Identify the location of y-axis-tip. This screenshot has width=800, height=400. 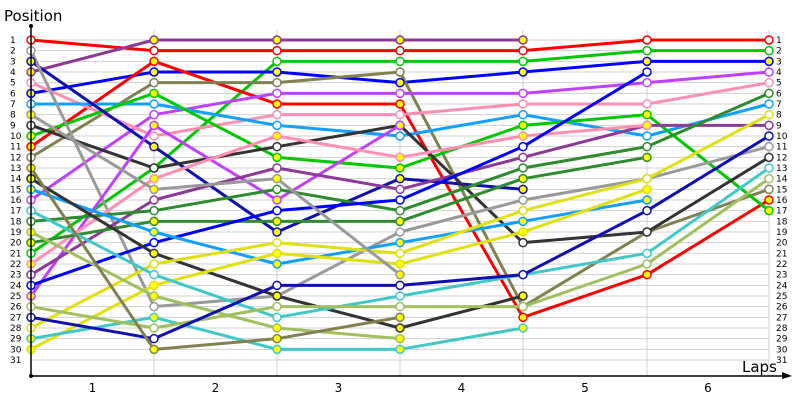
(31, 26).